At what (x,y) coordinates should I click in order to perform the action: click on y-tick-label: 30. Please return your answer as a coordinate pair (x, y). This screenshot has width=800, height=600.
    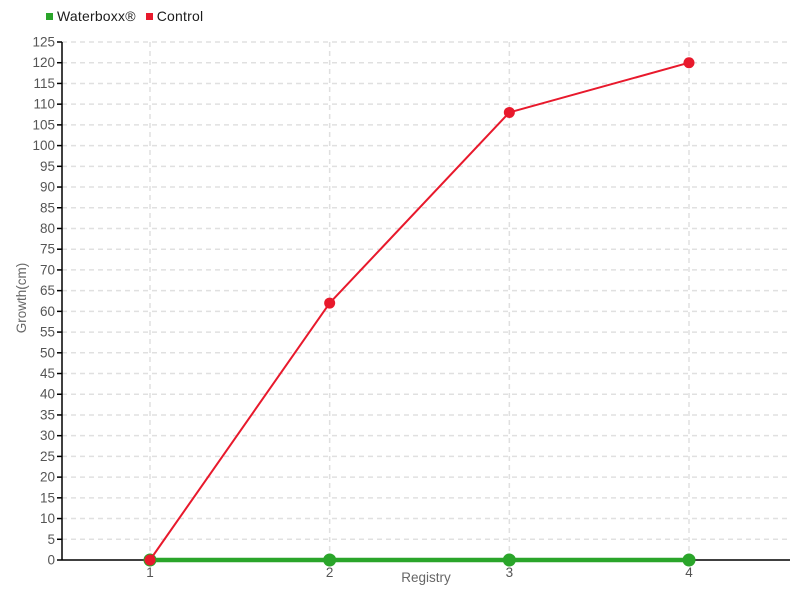
    Looking at the image, I should click on (47, 435).